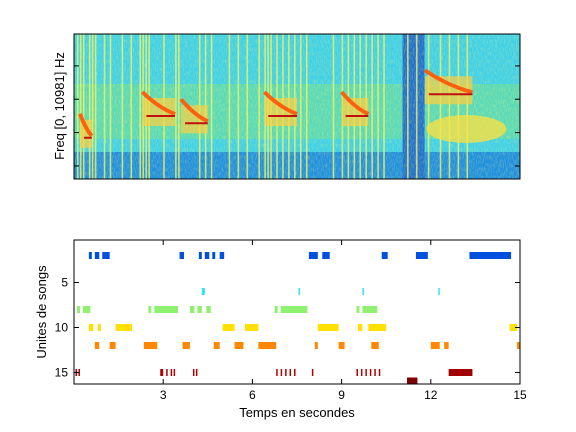 The height and width of the screenshot is (432, 576). I want to click on x-tick-label: 12, so click(431, 395).